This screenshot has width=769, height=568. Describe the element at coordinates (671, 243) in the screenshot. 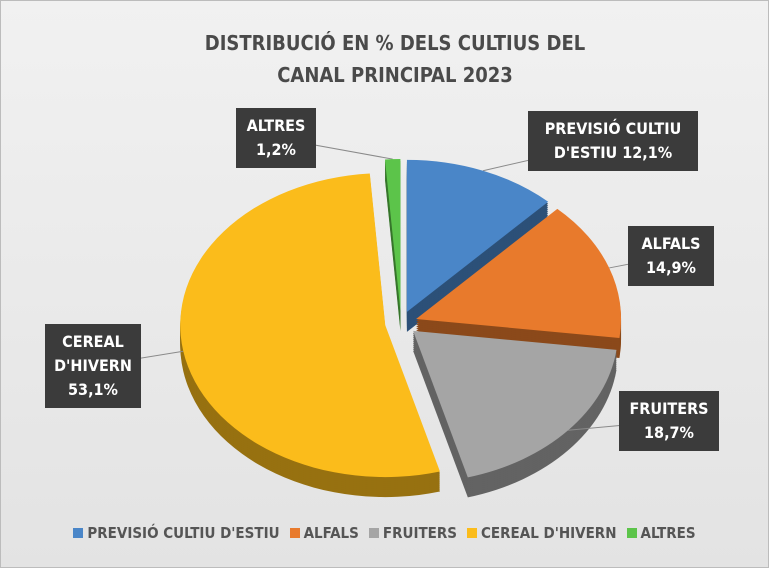

I see `label-category: ALFALS` at that location.